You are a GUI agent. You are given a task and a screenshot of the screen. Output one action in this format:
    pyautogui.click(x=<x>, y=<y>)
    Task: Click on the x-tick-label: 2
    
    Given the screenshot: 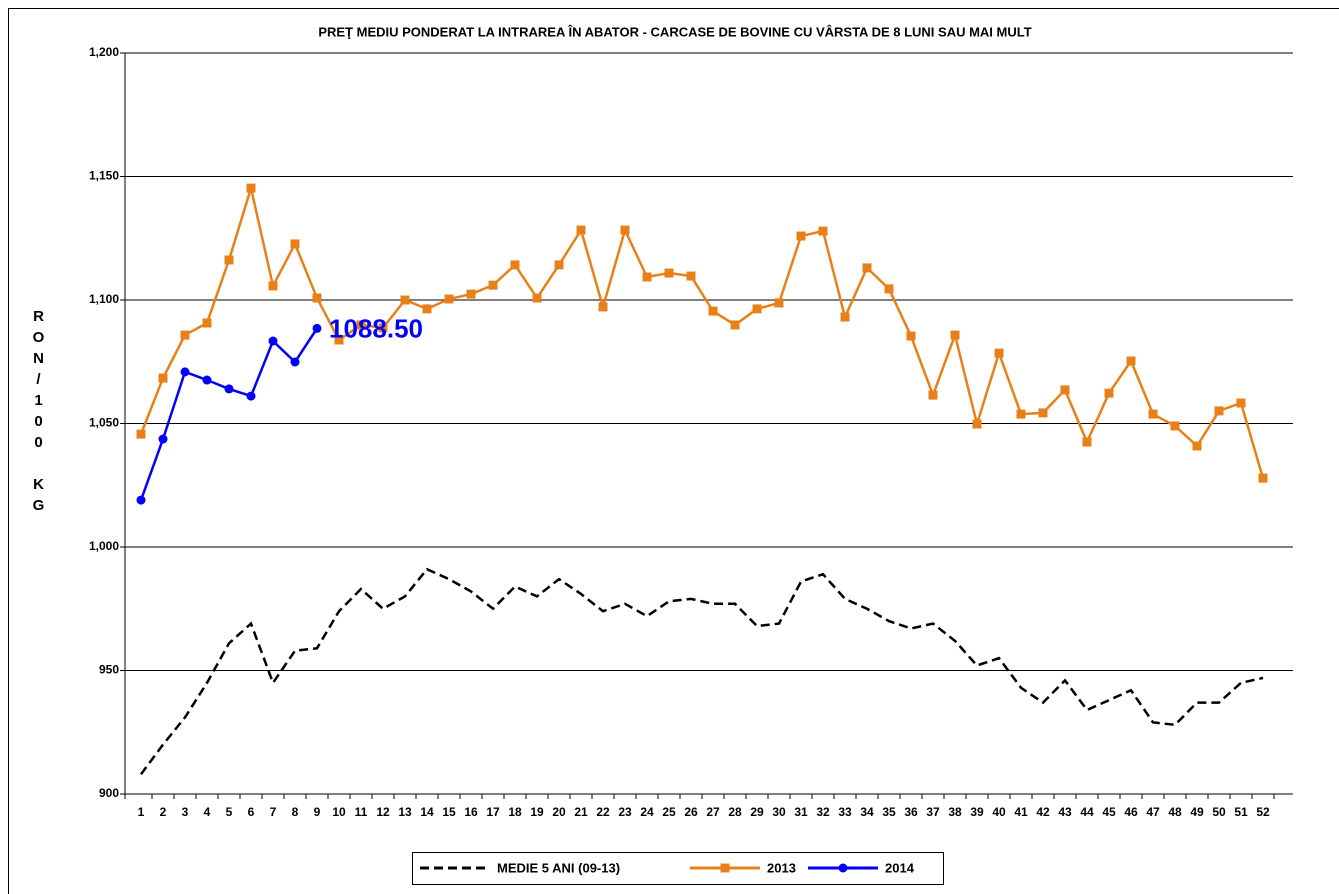 What is the action you would take?
    pyautogui.click(x=163, y=812)
    